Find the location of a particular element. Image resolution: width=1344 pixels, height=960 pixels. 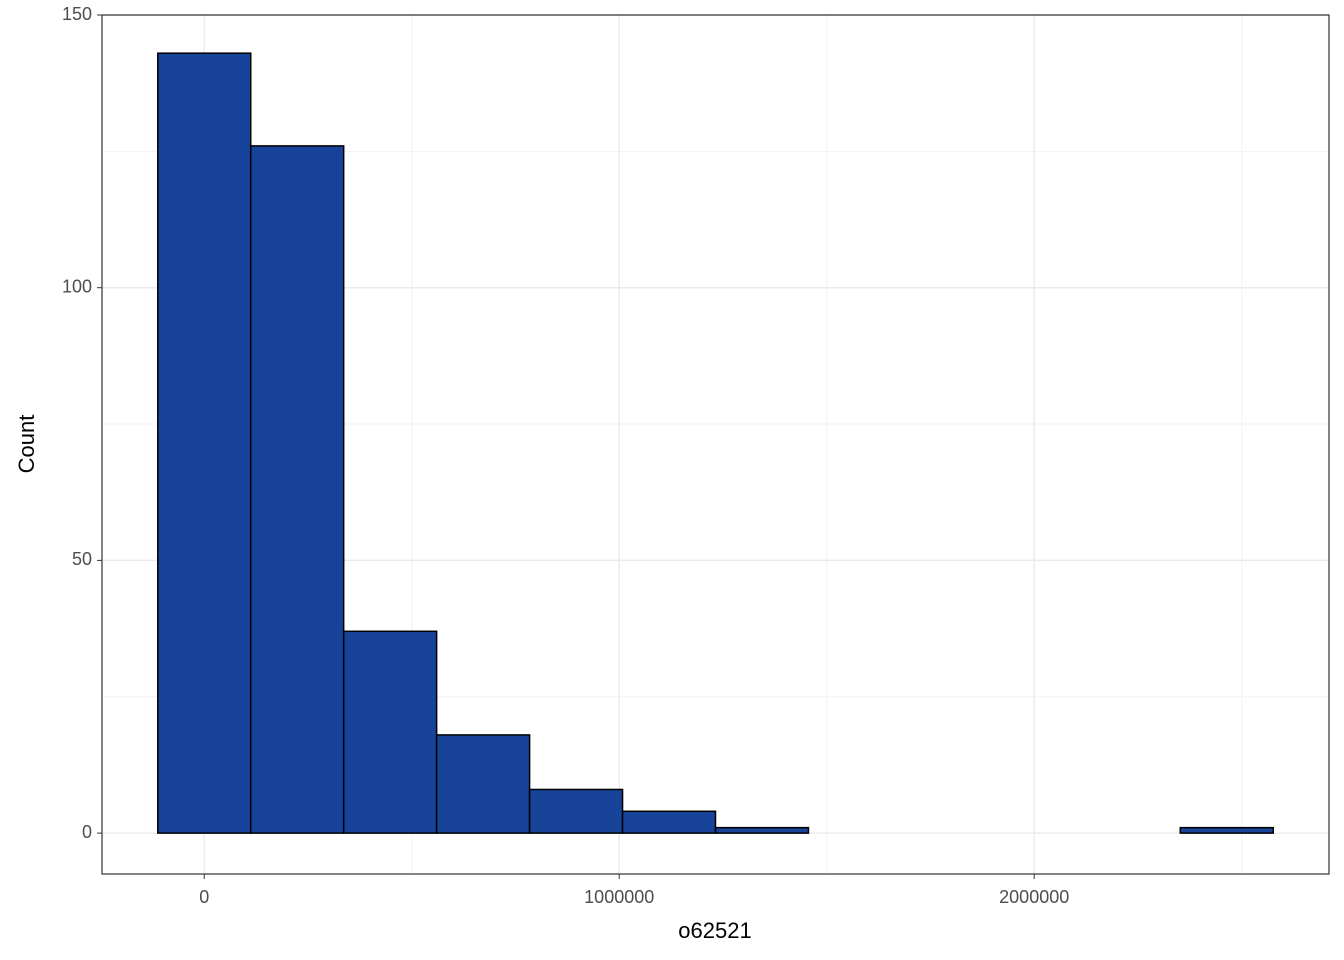

y-tick-label: 0 is located at coordinates (87, 832).